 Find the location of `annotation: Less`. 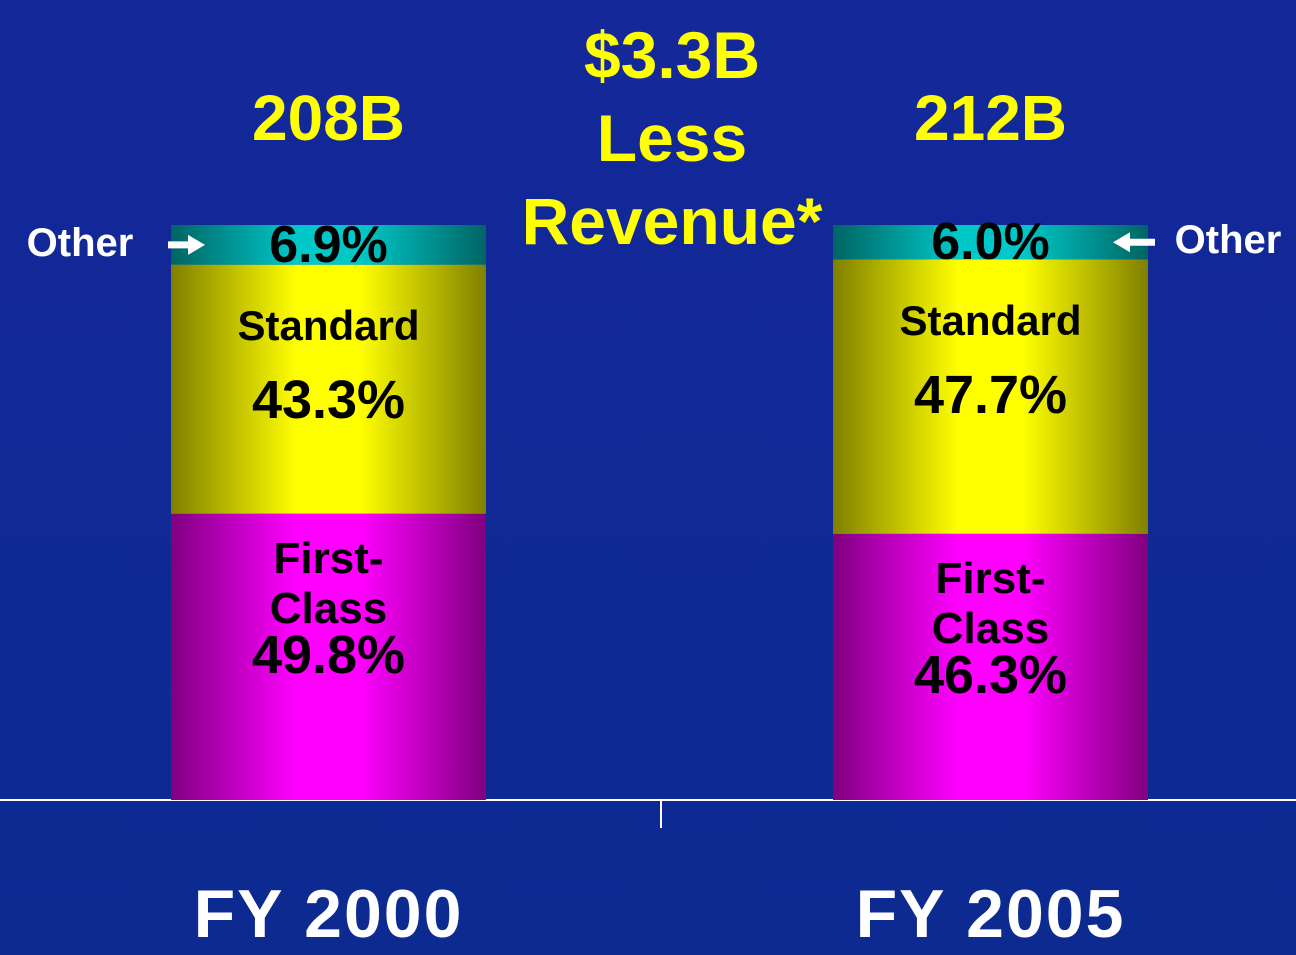

annotation: Less is located at coordinates (672, 138).